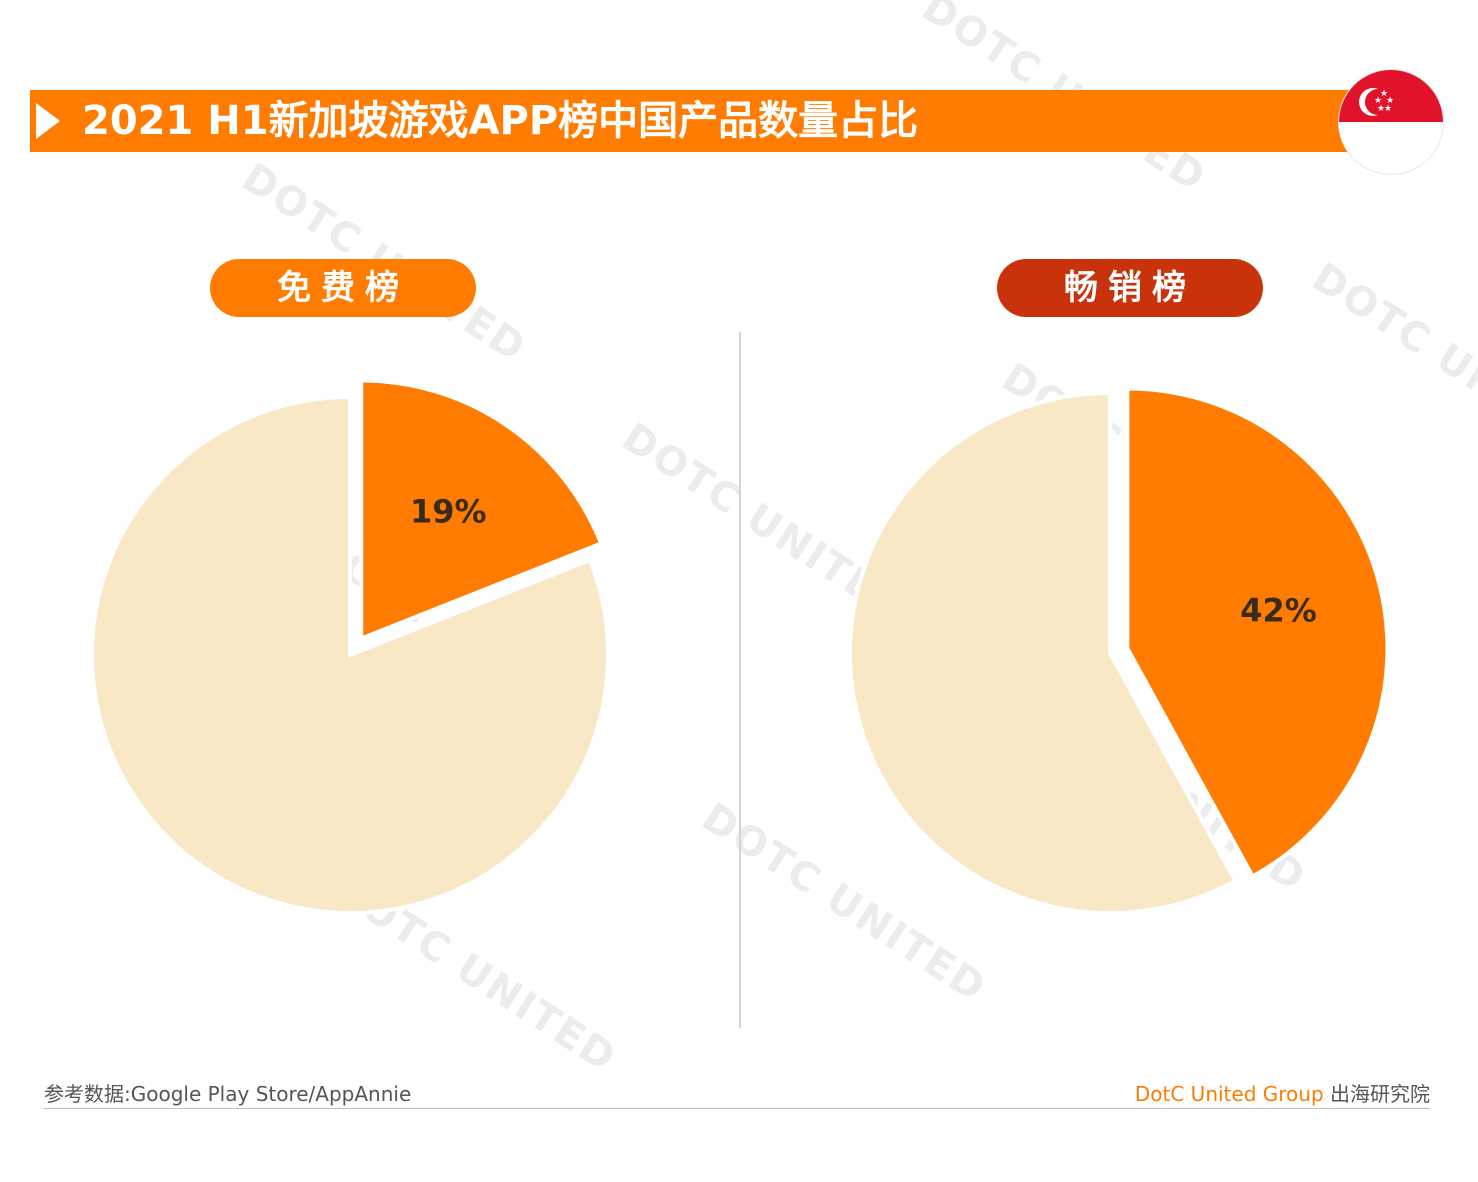 The image size is (1478, 1182). I want to click on slice-label: 42%, so click(1278, 611).